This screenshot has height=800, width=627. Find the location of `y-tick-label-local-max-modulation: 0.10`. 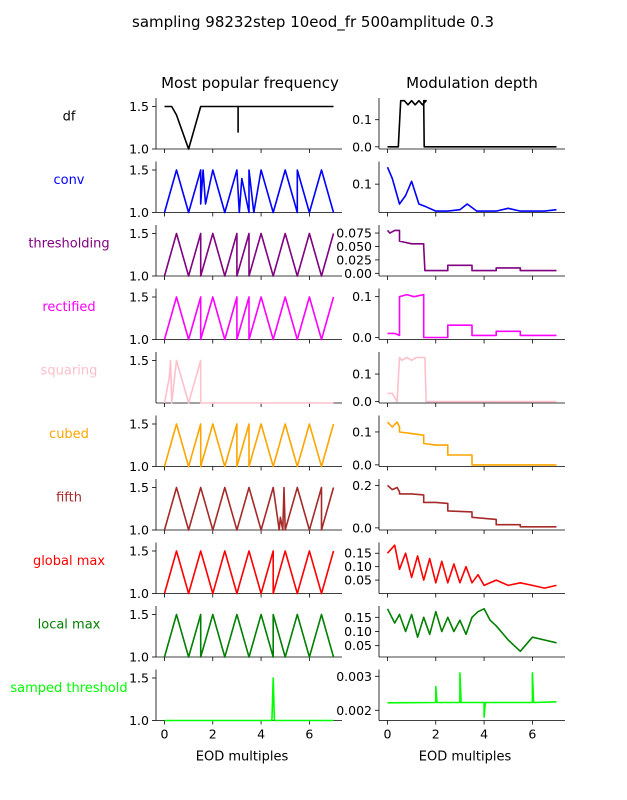

y-tick-label-local-max-modulation: 0.10 is located at coordinates (358, 631).